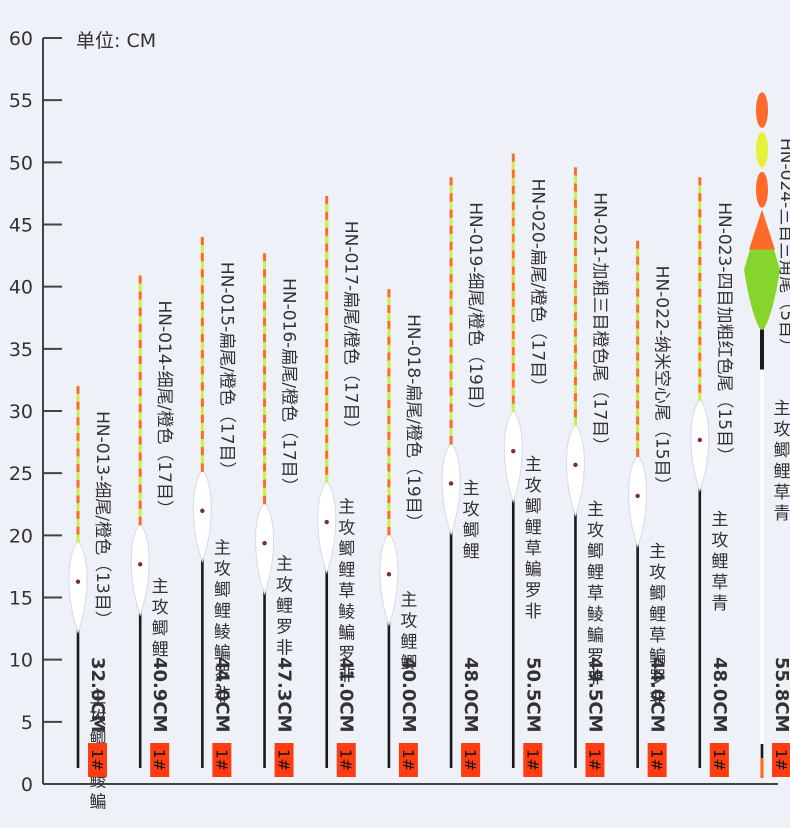 The width and height of the screenshot is (790, 828). I want to click on float-tip-segment, so click(762, 110).